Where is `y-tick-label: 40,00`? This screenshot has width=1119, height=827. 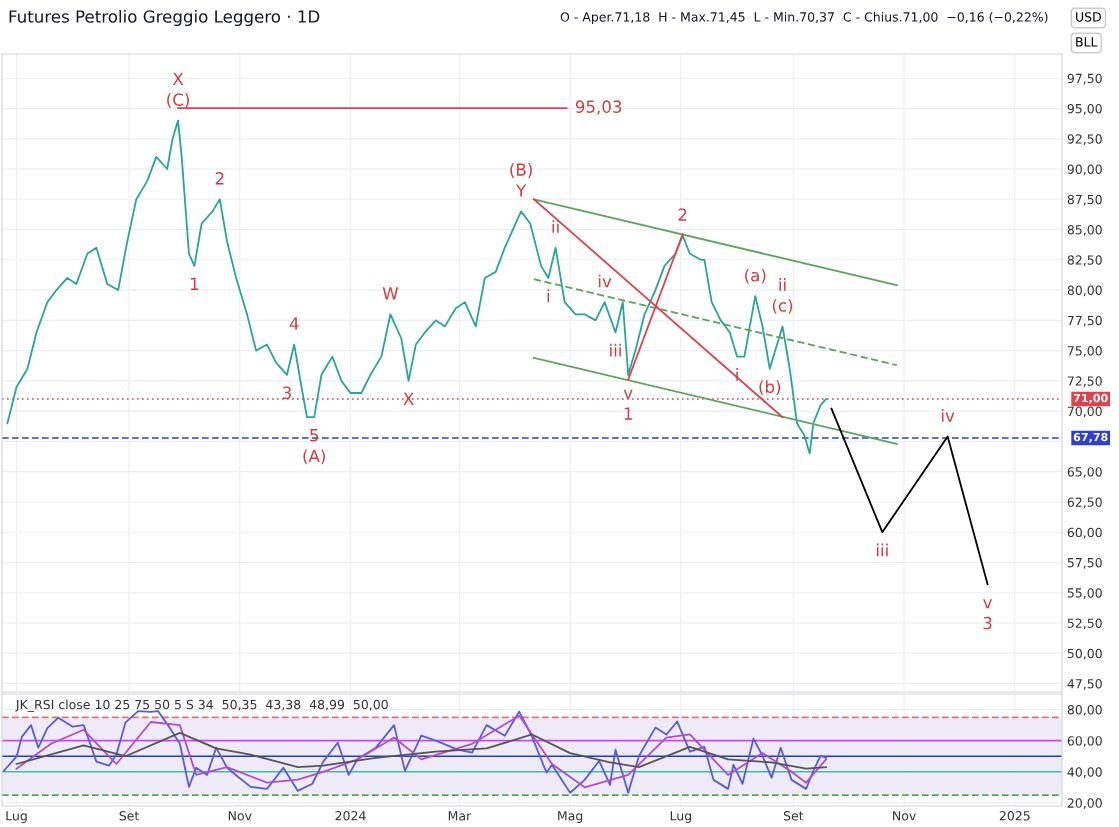 y-tick-label: 40,00 is located at coordinates (1084, 772).